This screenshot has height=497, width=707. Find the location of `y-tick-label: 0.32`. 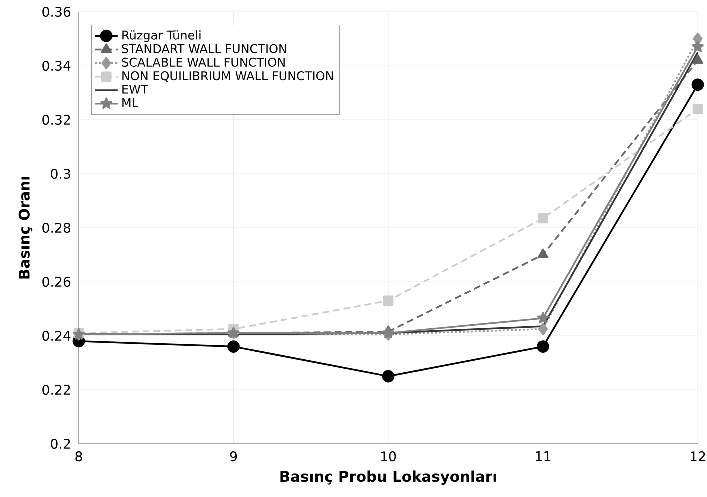

y-tick-label: 0.32 is located at coordinates (56, 120).